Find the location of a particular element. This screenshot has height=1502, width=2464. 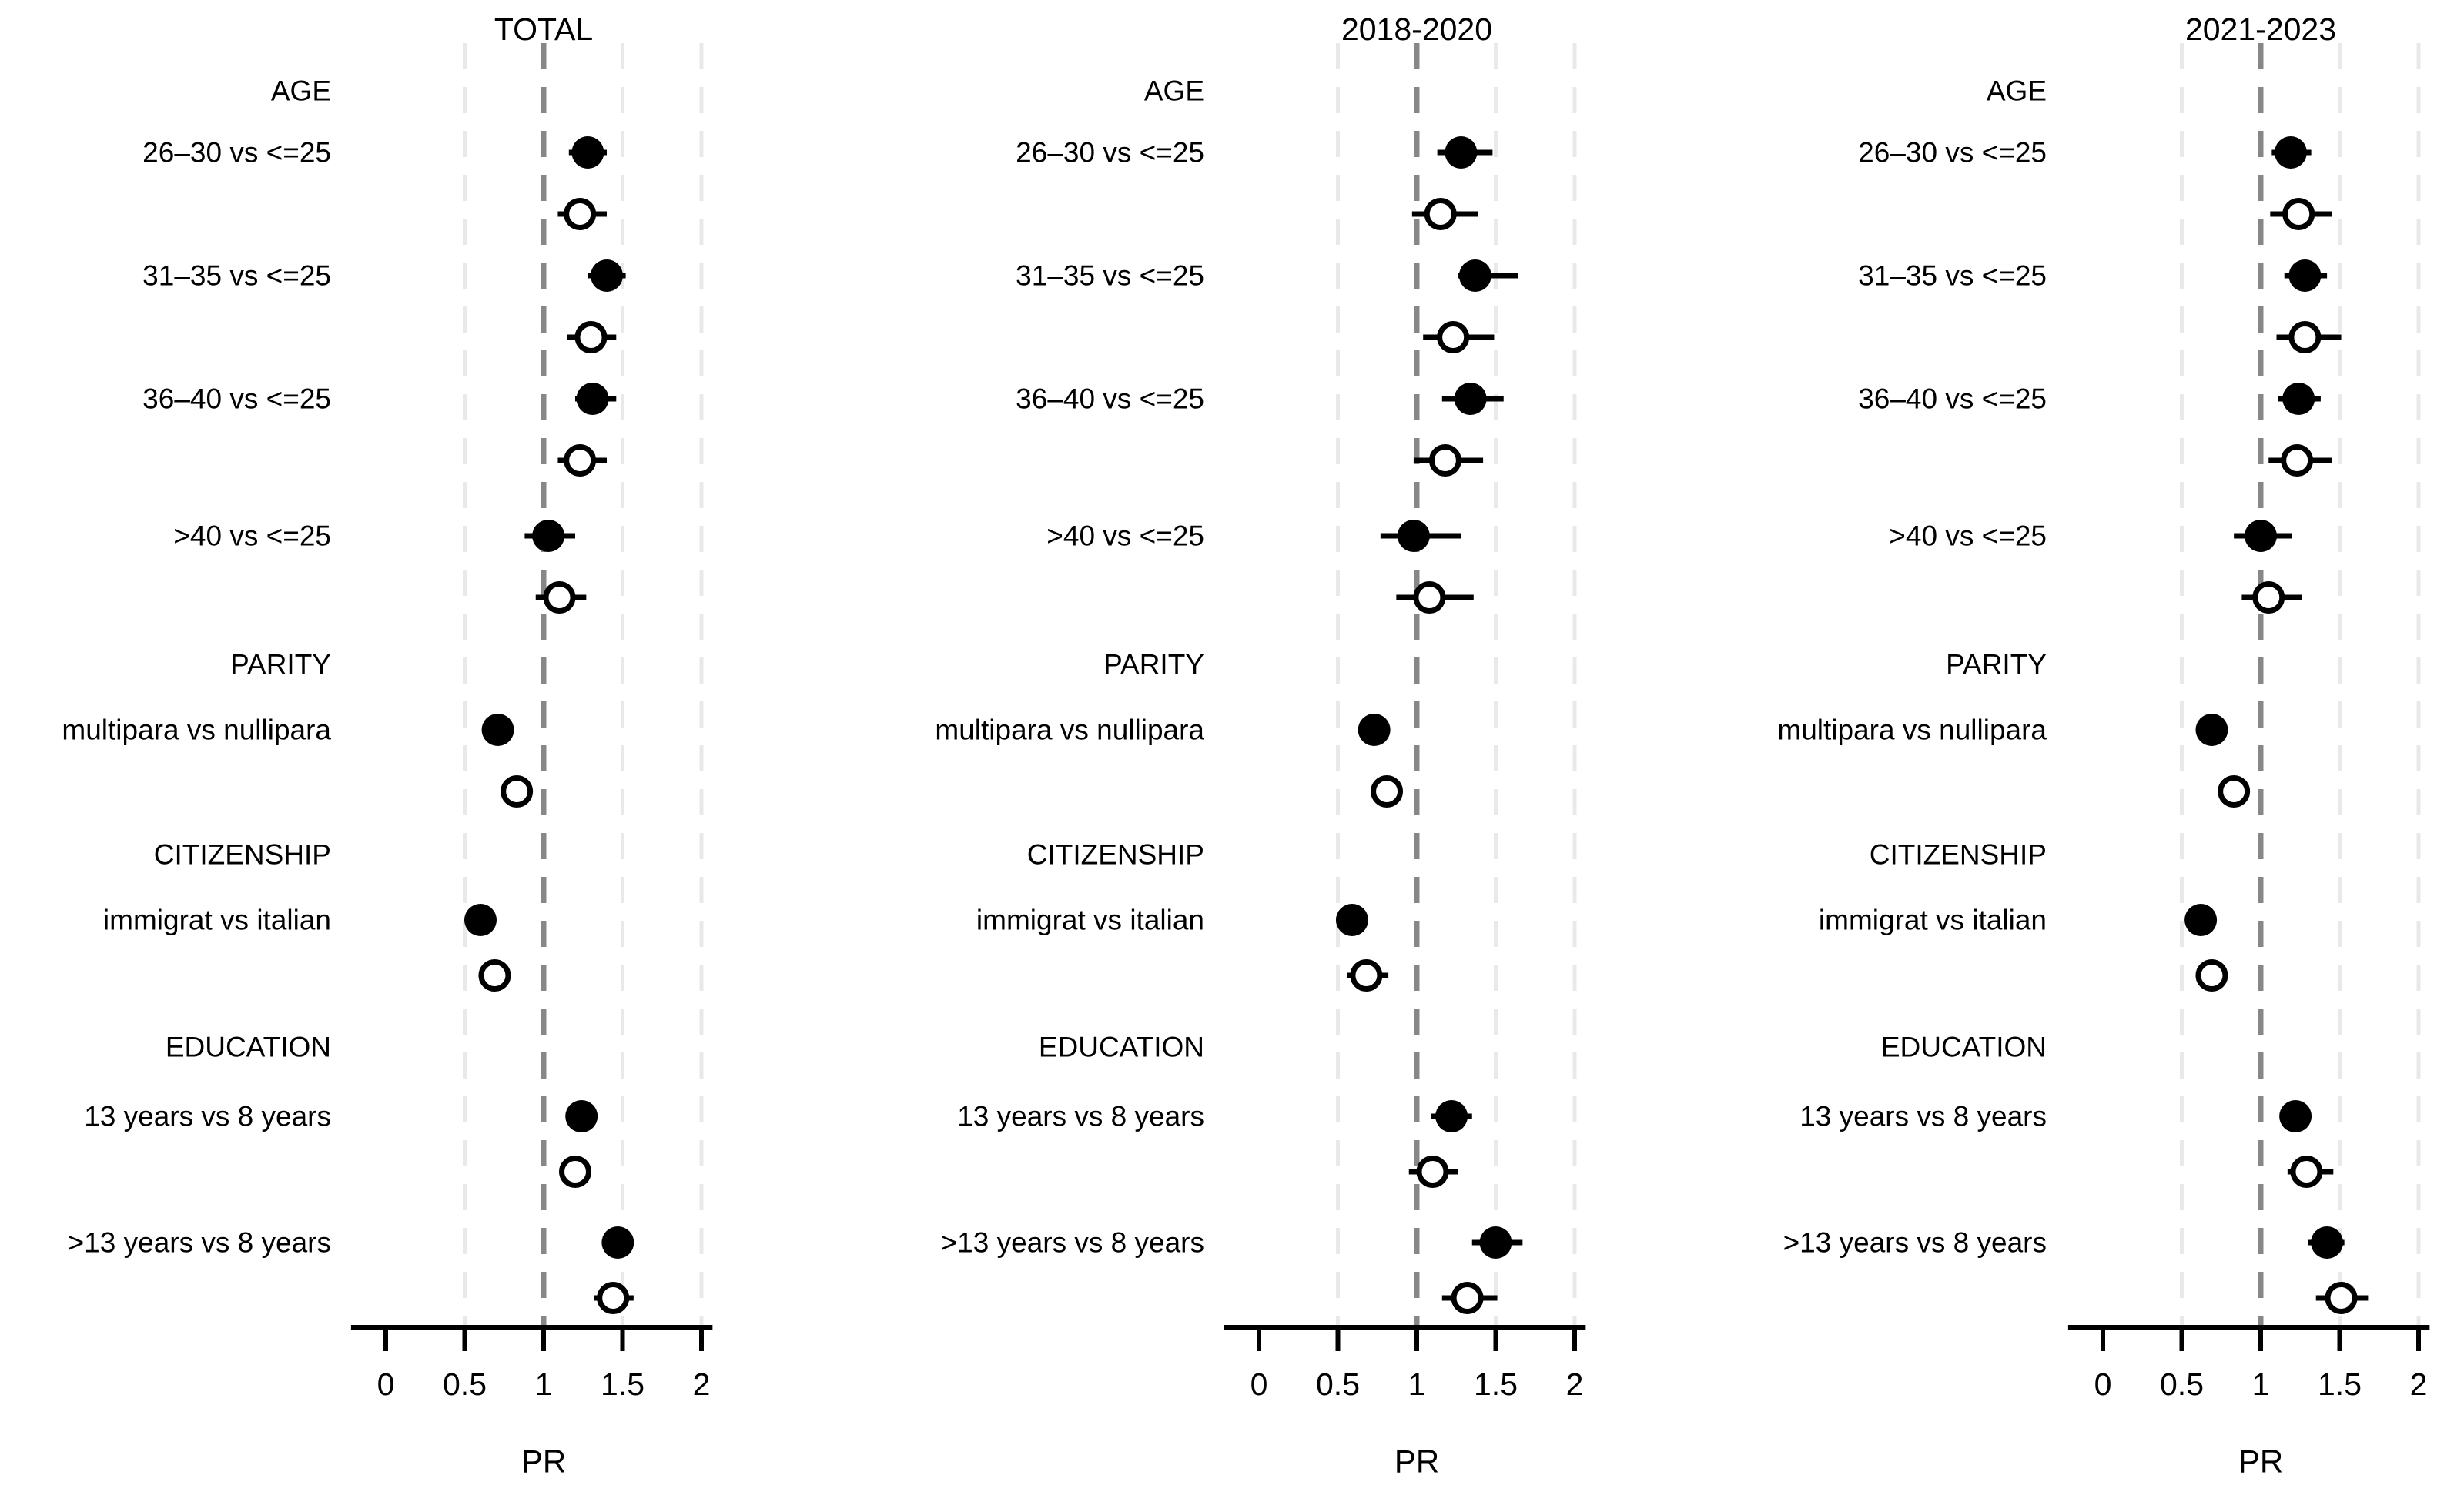

panel-title: TOTAL is located at coordinates (543, 29).